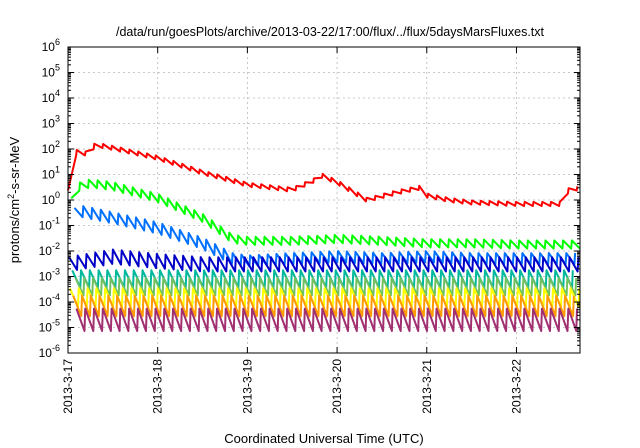 The height and width of the screenshot is (448, 640). I want to click on y-tick-label: 10⁵, so click(51, 71).